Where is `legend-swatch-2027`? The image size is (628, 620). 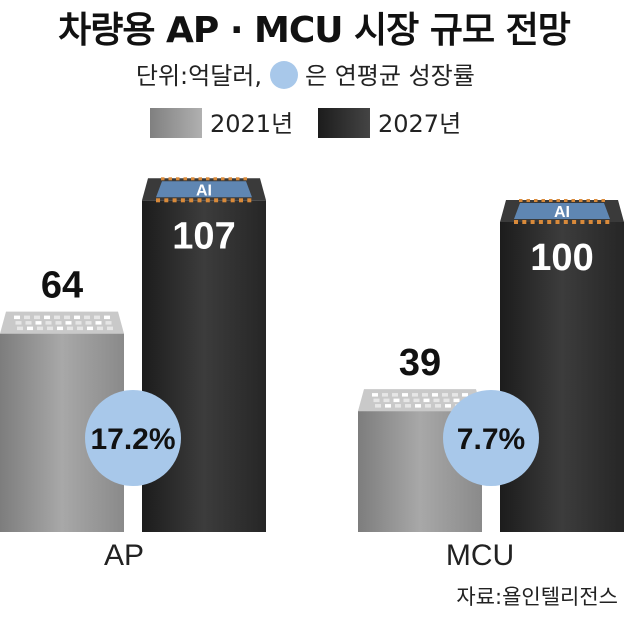 legend-swatch-2027 is located at coordinates (344, 123).